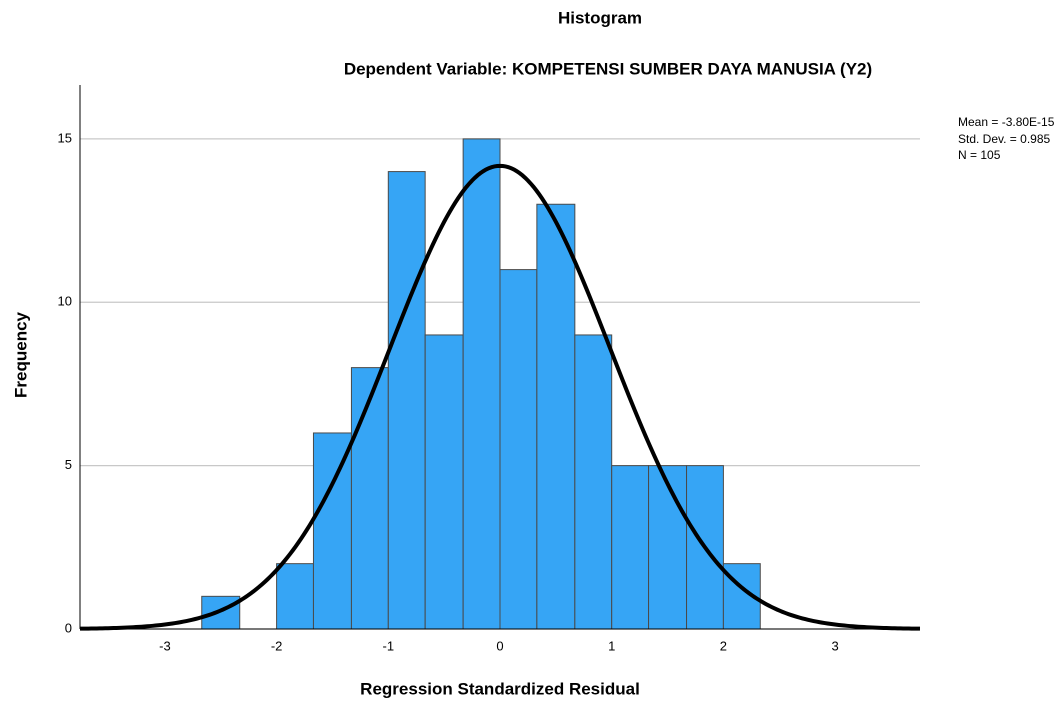 The width and height of the screenshot is (1062, 708). Describe the element at coordinates (68, 627) in the screenshot. I see `y-tick-label: 0` at that location.